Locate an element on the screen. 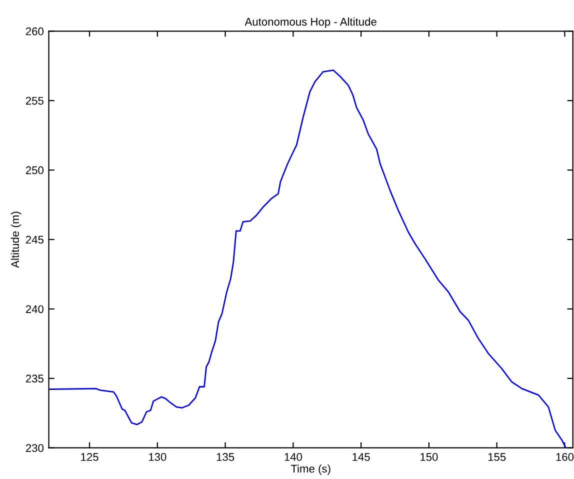 This screenshot has height=479, width=574. chart-title: Autonomous Hop - Altitude is located at coordinates (310, 23).